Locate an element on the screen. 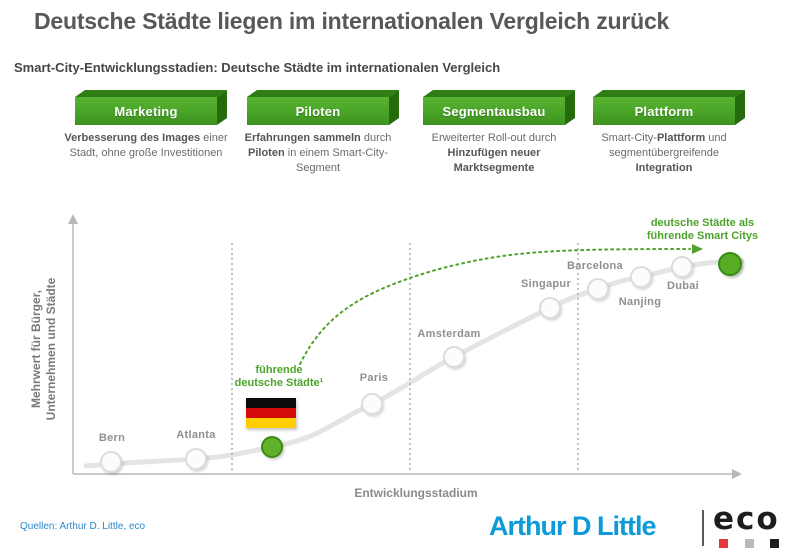 This screenshot has width=800, height=551. city-point-atlanta is located at coordinates (196, 459).